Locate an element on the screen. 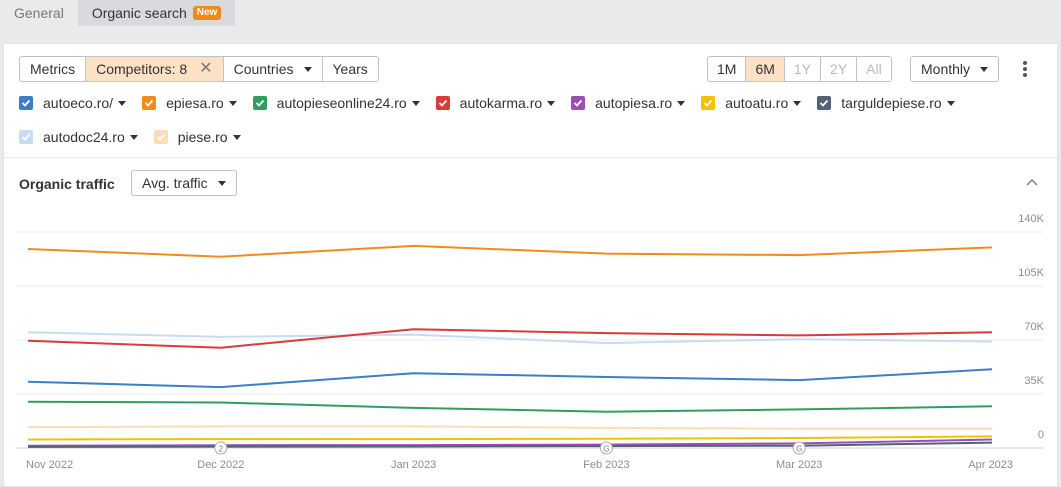  legend-label: autodoc24.ro is located at coordinates (84, 137).